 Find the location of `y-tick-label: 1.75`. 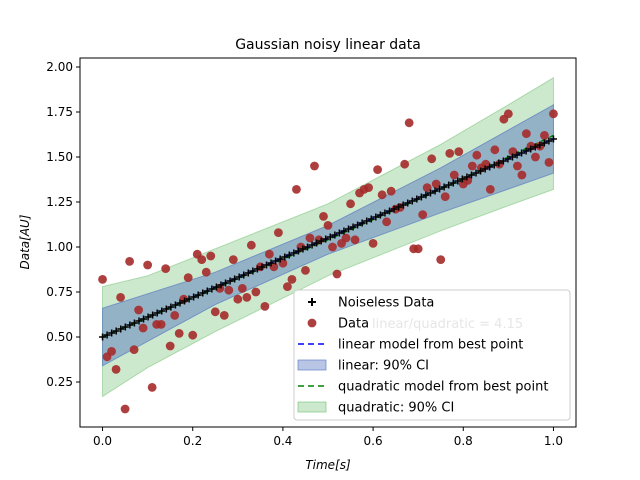

y-tick-label: 1.75 is located at coordinates (59, 112).